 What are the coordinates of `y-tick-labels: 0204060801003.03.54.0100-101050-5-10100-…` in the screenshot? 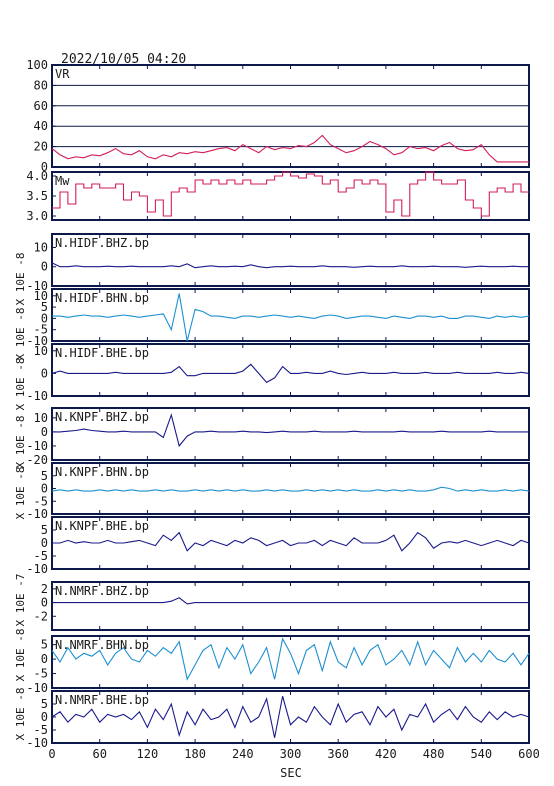 It's located at (37, 404).